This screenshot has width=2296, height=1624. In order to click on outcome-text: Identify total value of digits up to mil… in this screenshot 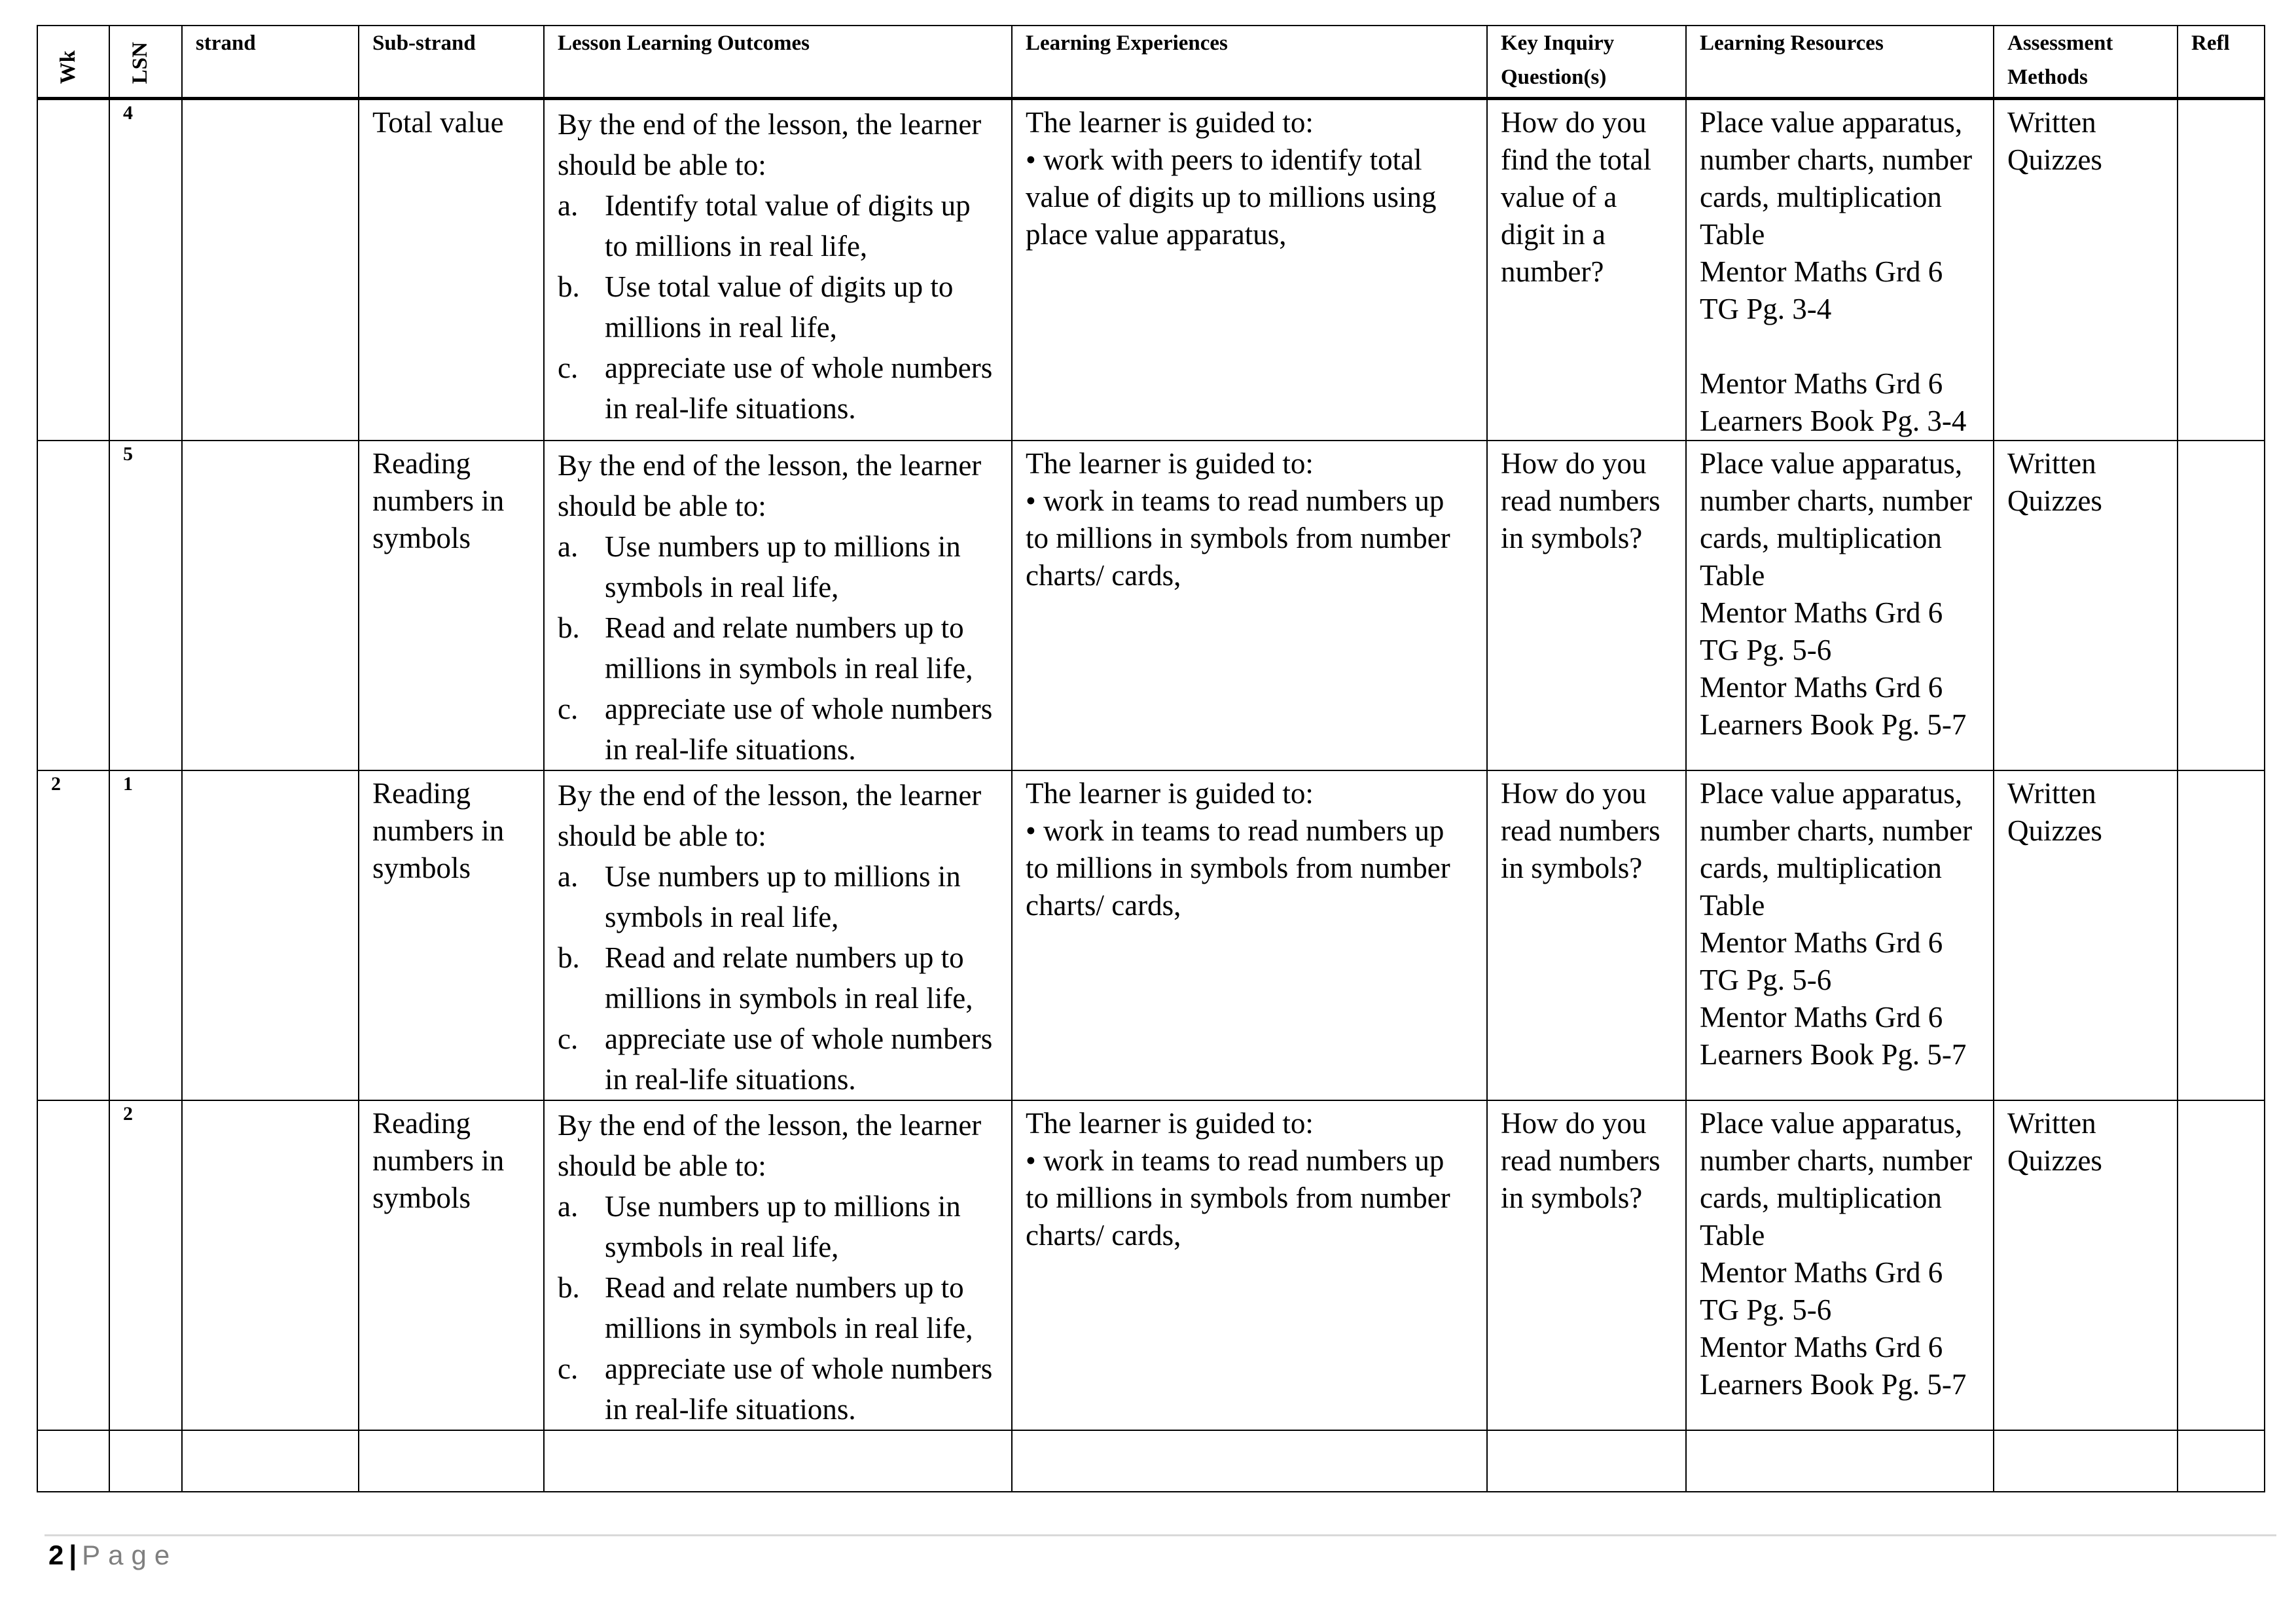, I will do `click(788, 225)`.